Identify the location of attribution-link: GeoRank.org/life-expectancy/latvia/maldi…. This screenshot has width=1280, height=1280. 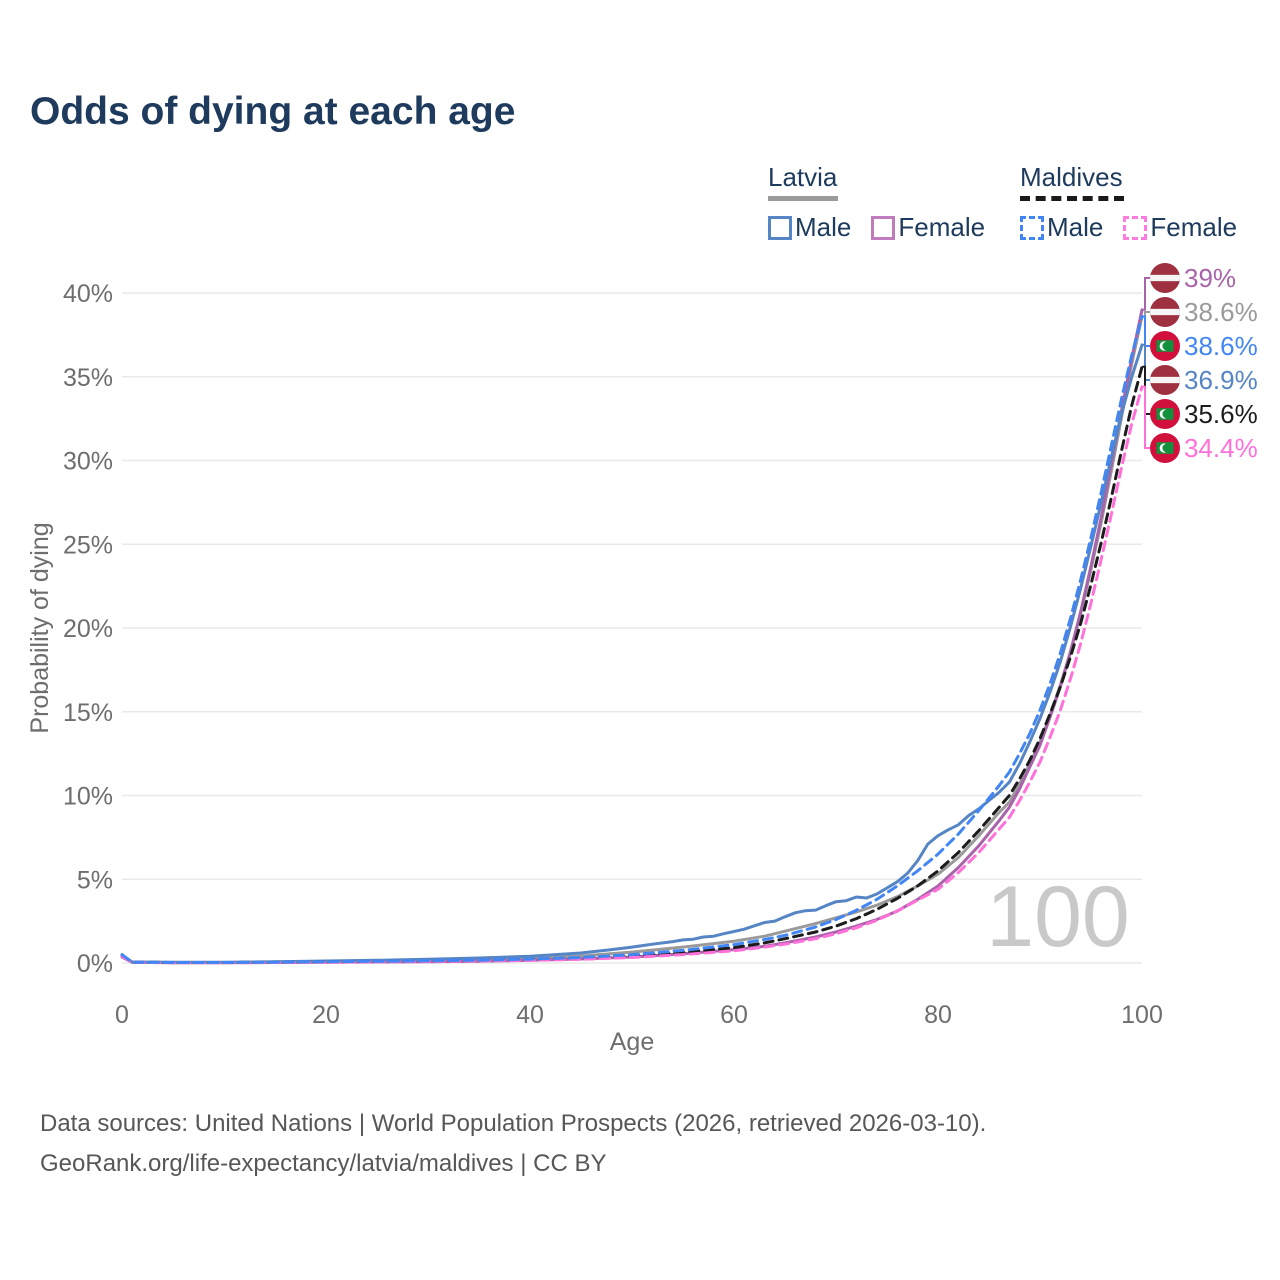
(323, 1163).